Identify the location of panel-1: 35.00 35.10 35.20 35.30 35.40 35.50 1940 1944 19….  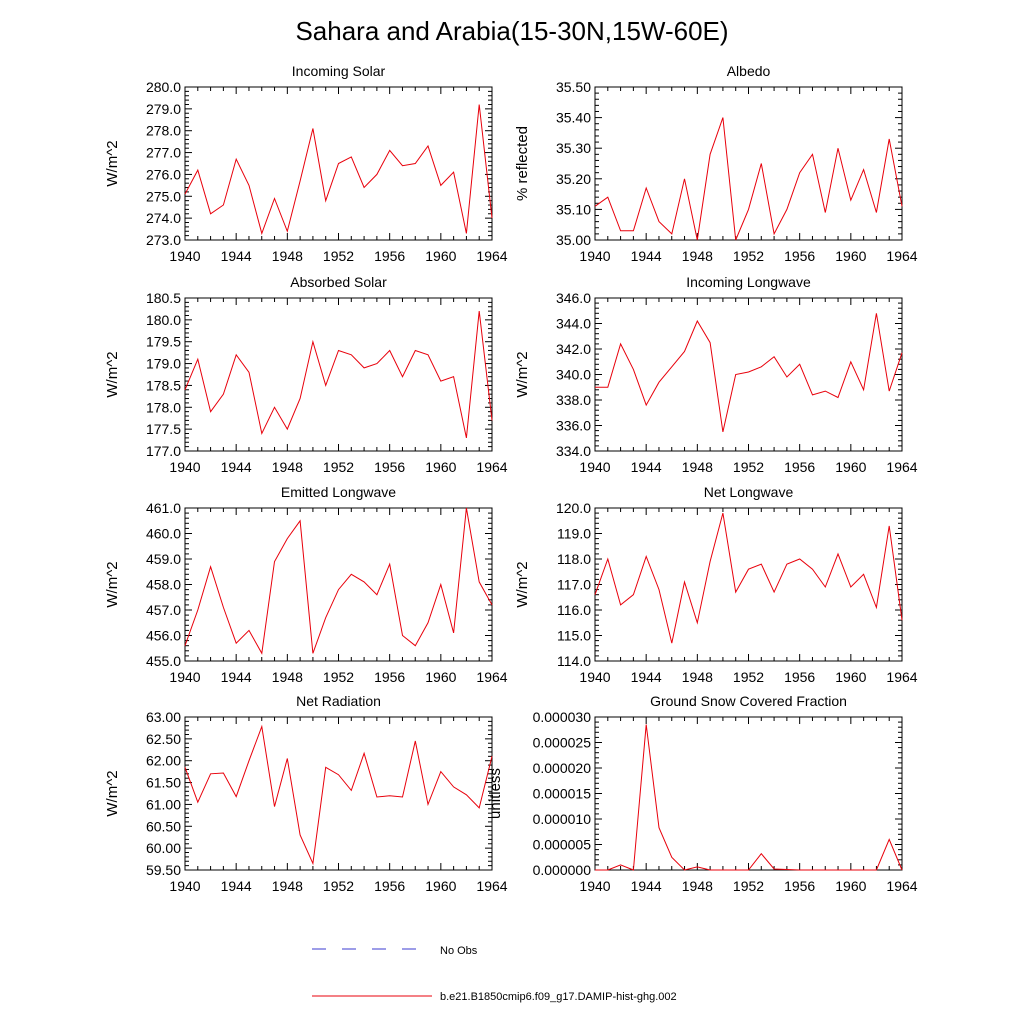
(716, 163).